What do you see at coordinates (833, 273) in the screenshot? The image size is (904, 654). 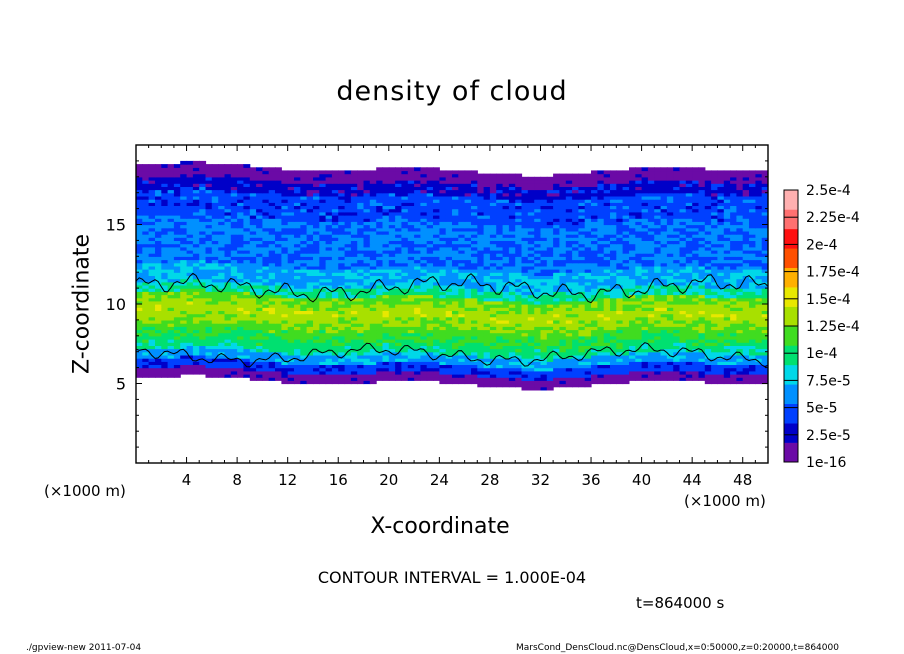 I see `colorbar-label: 1.75e-4` at bounding box center [833, 273].